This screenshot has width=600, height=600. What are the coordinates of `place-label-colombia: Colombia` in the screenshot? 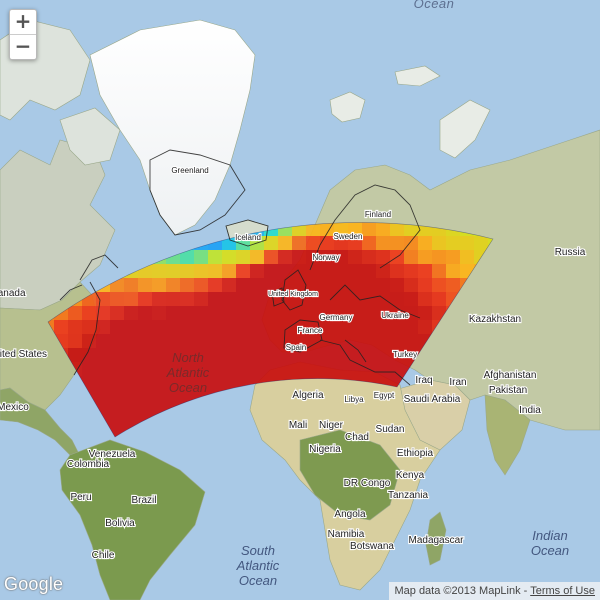 It's located at (88, 464).